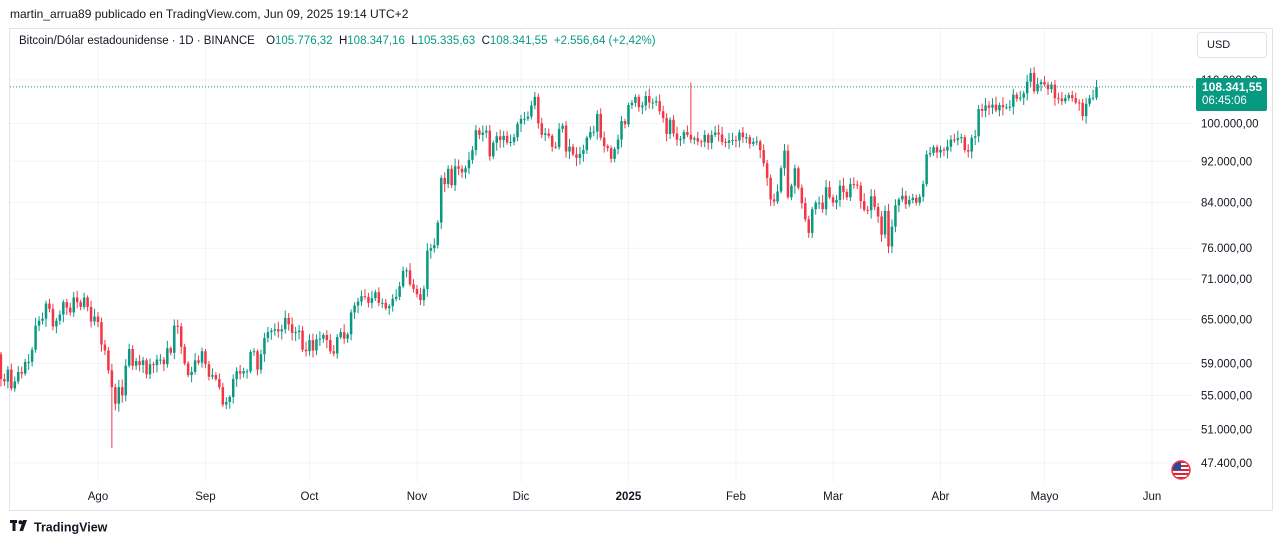  Describe the element at coordinates (376, 41) in the screenshot. I see `high-value: 108.347,16` at that location.